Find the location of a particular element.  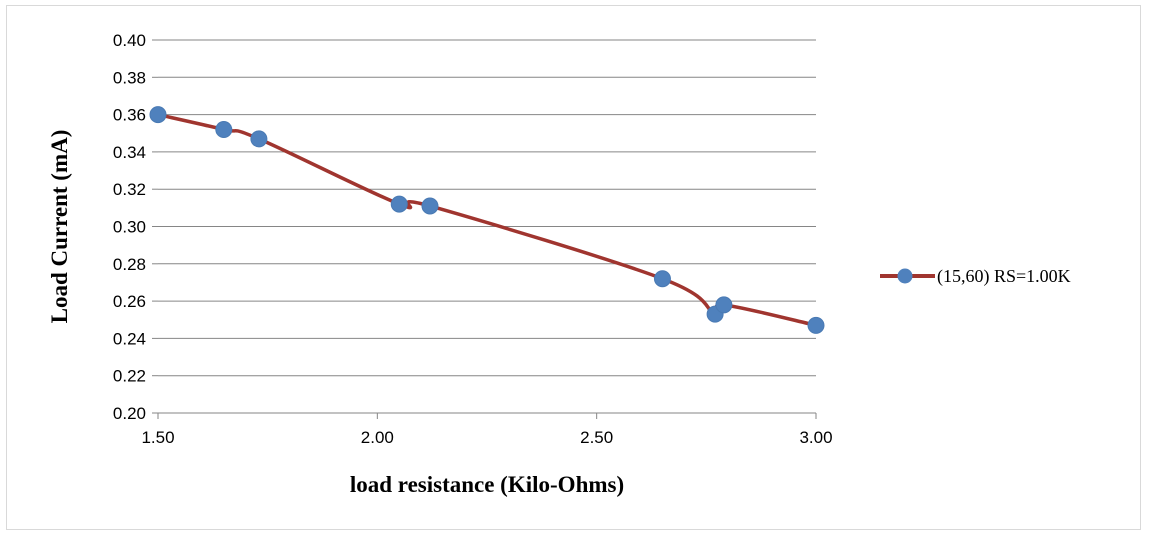

legend-marker is located at coordinates (905, 276).